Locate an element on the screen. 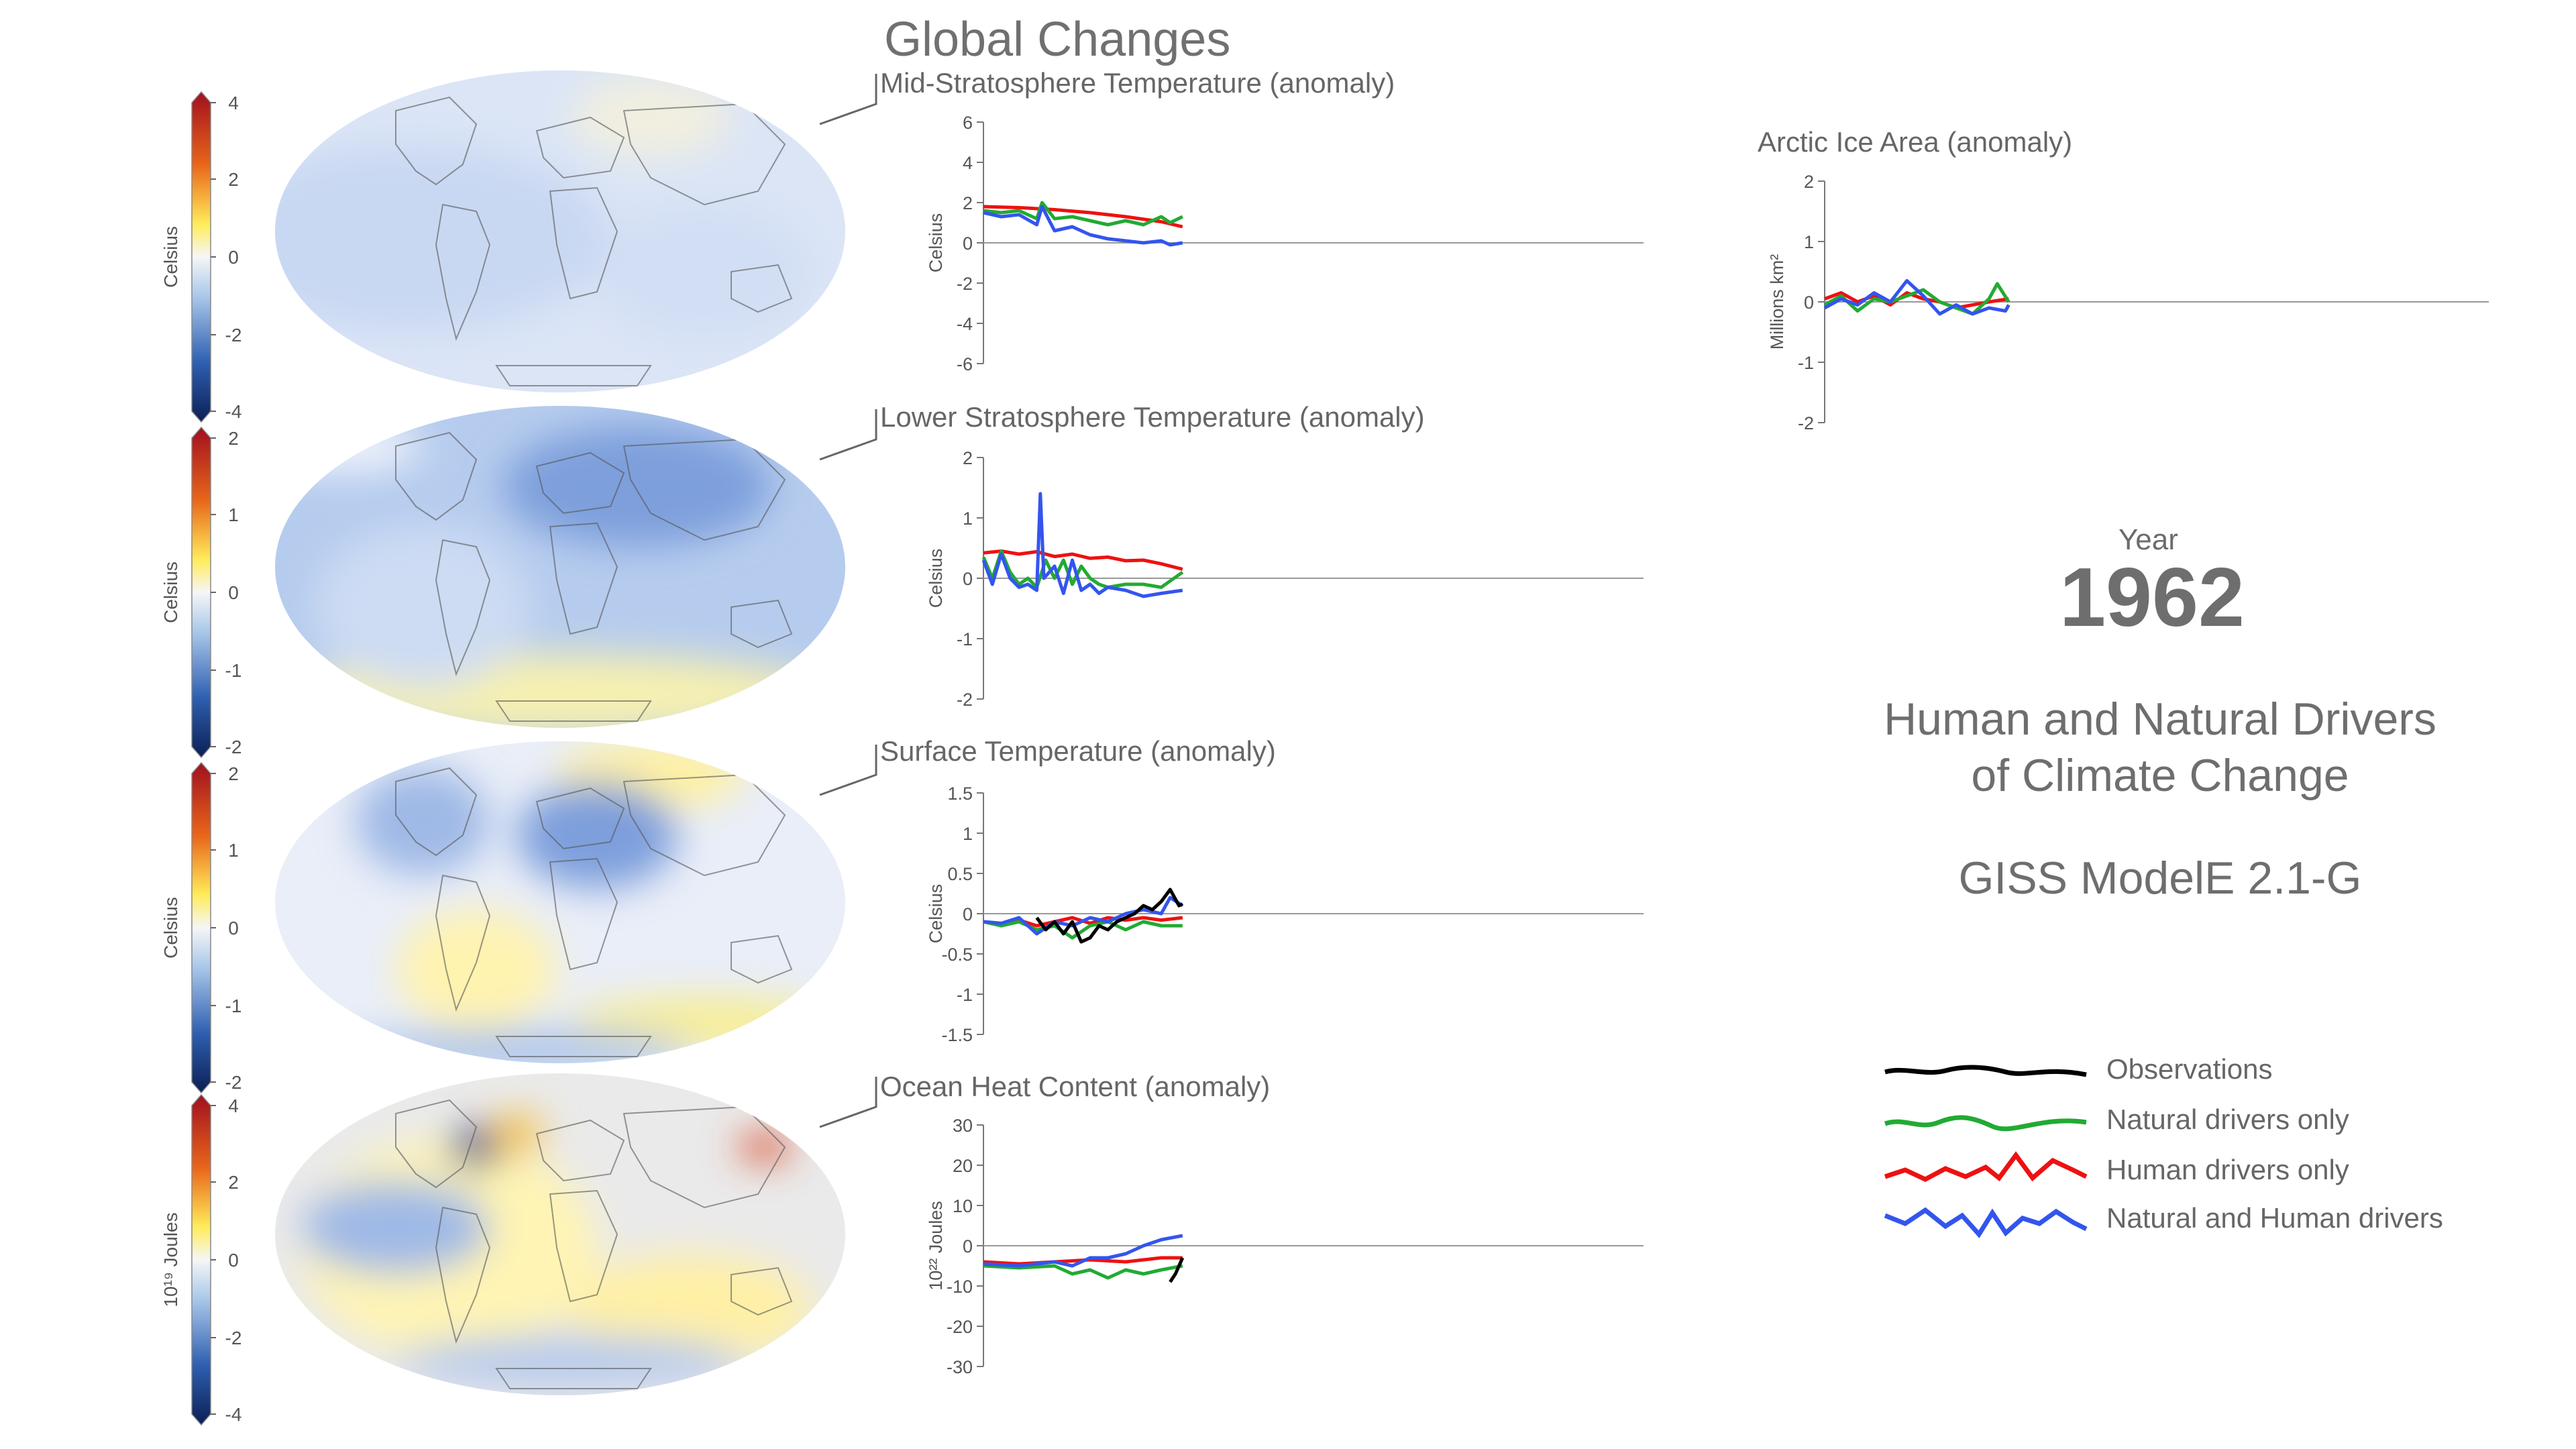 Image resolution: width=2576 pixels, height=1449 pixels. y-axis-label: Celsius is located at coordinates (936, 914).